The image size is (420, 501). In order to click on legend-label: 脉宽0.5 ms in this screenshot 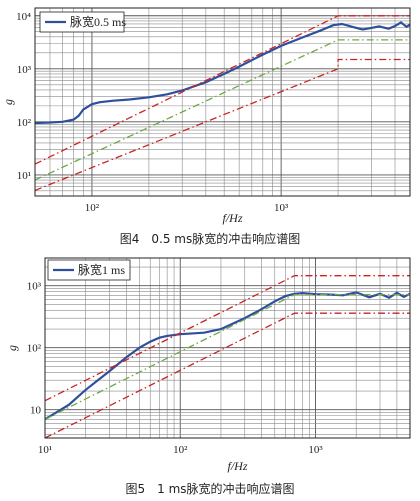, I will do `click(98, 21)`.